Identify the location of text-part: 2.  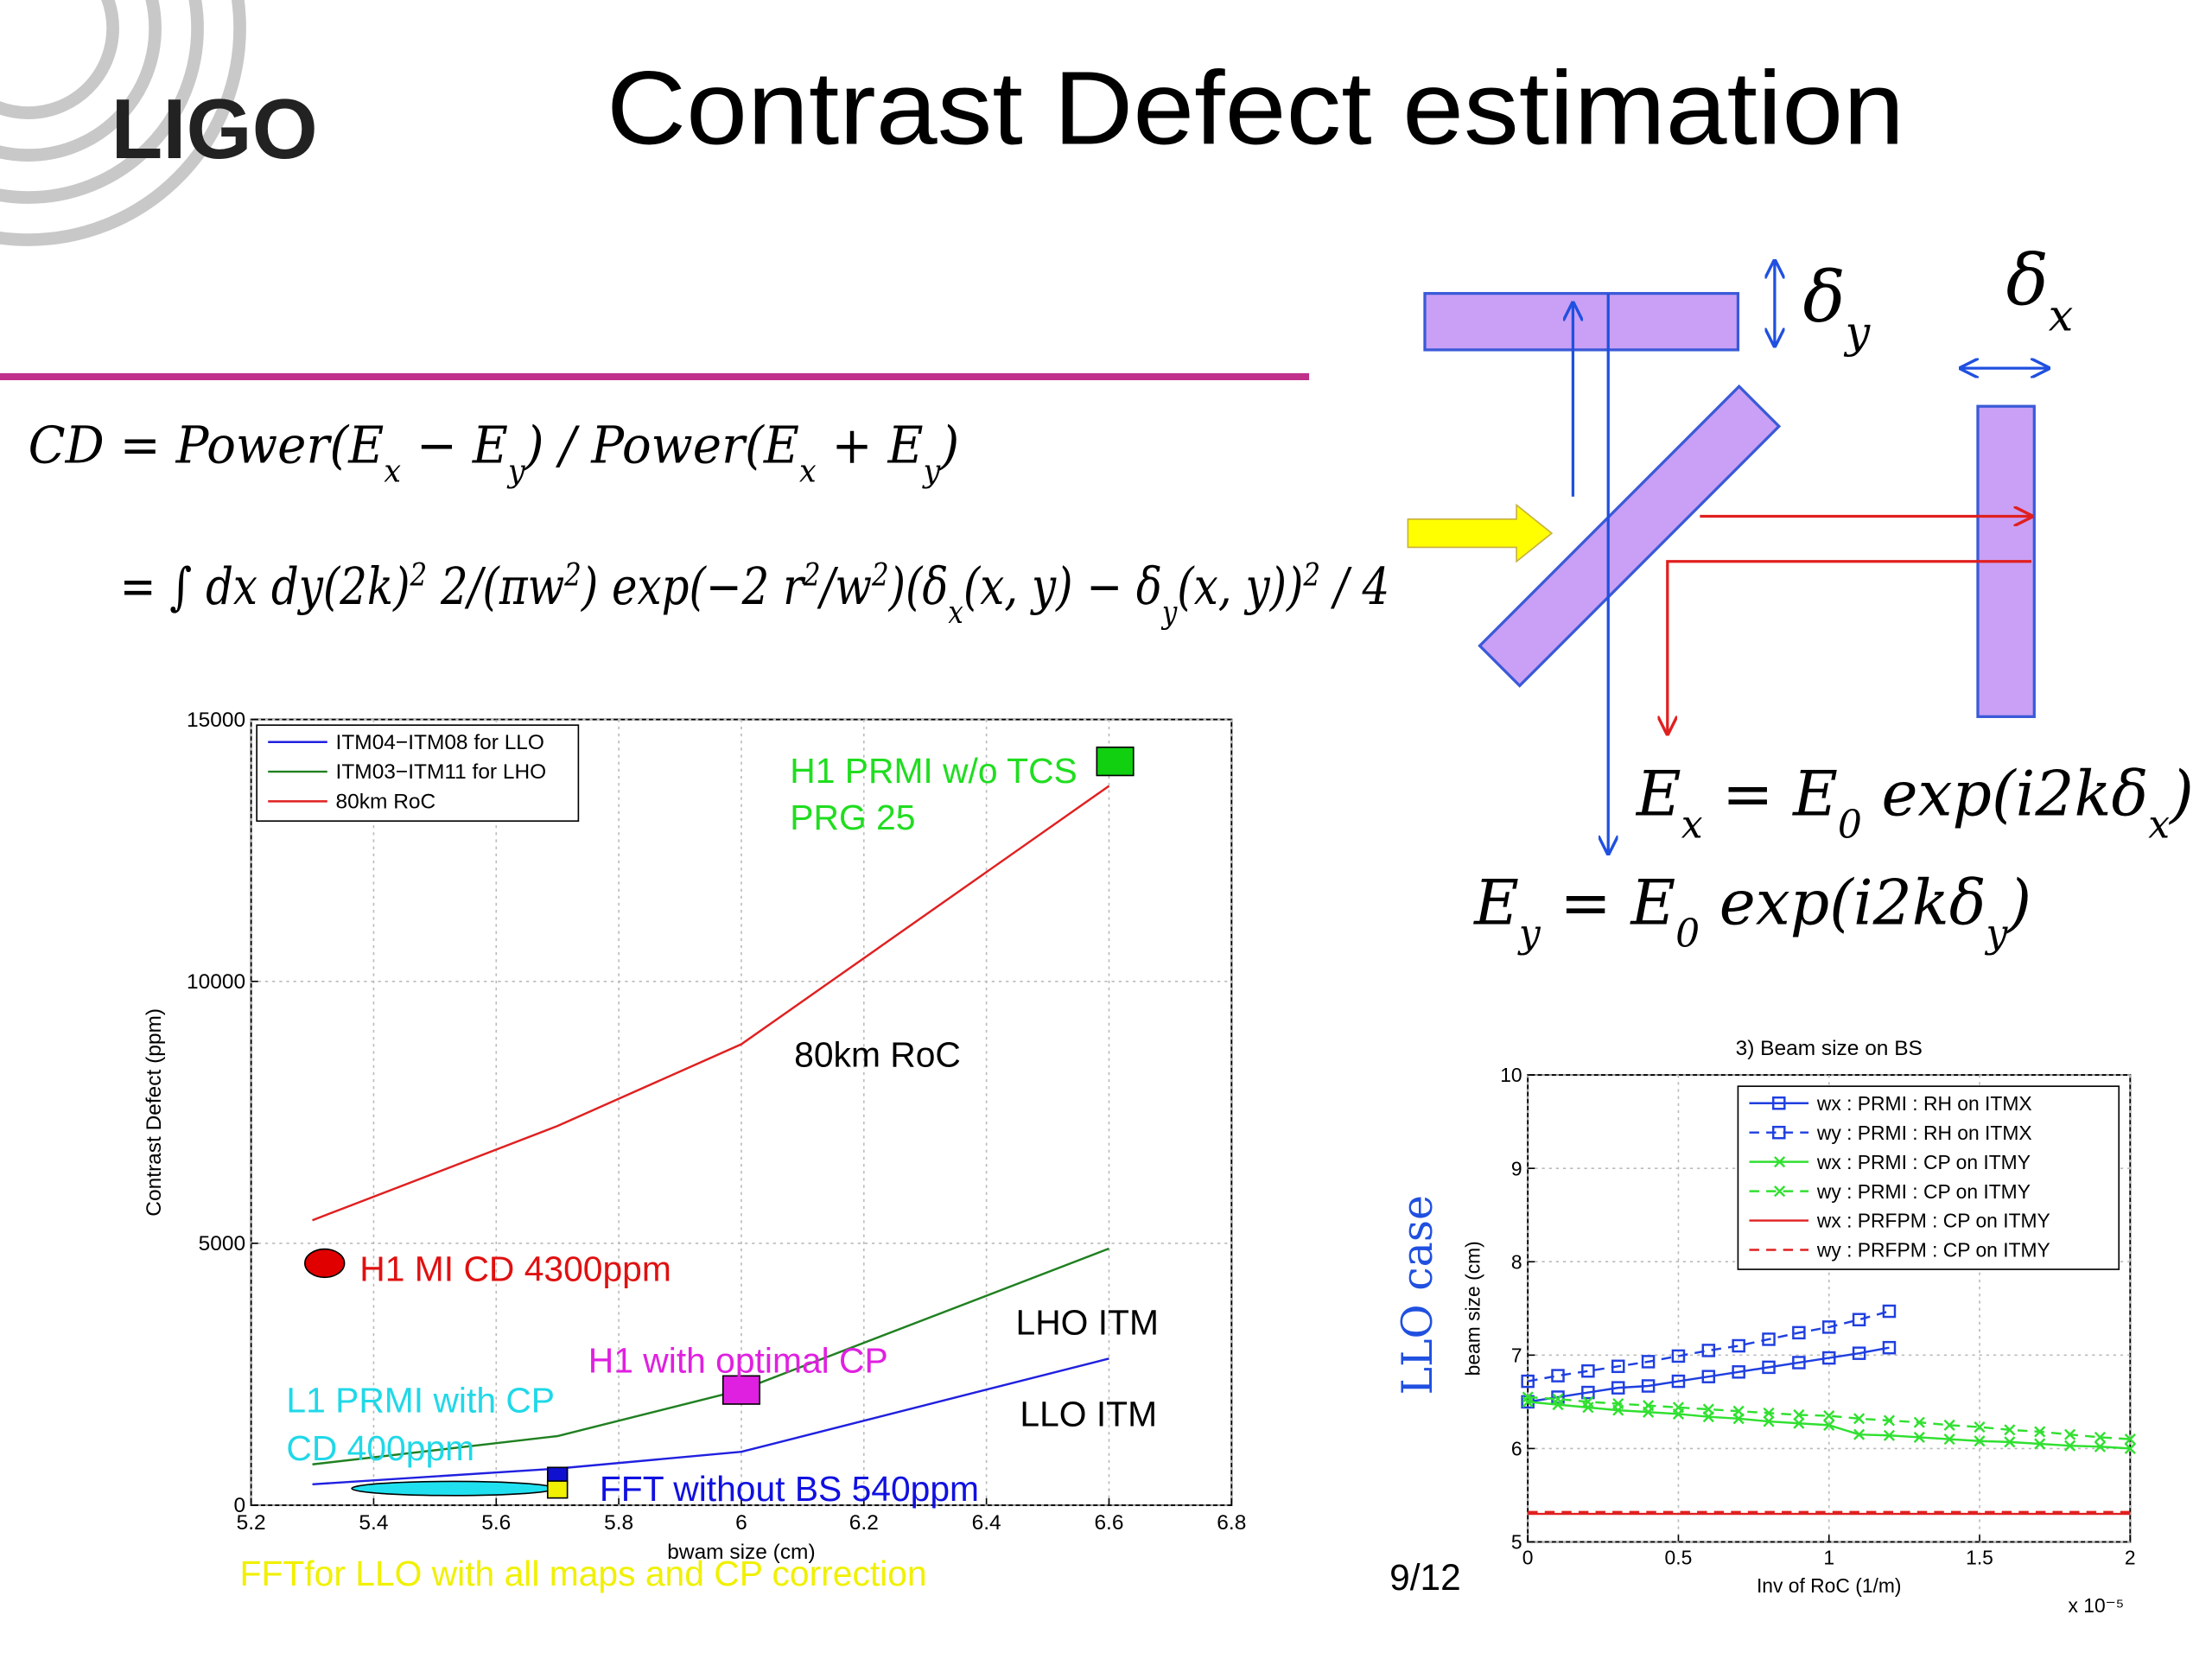
(572, 574).